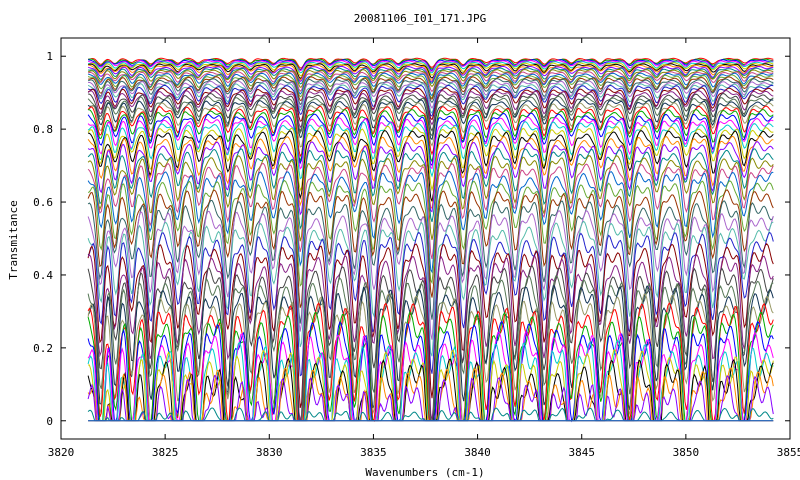 This screenshot has height=480, width=800. What do you see at coordinates (373, 452) in the screenshot?
I see `x-tick-label: 3835` at bounding box center [373, 452].